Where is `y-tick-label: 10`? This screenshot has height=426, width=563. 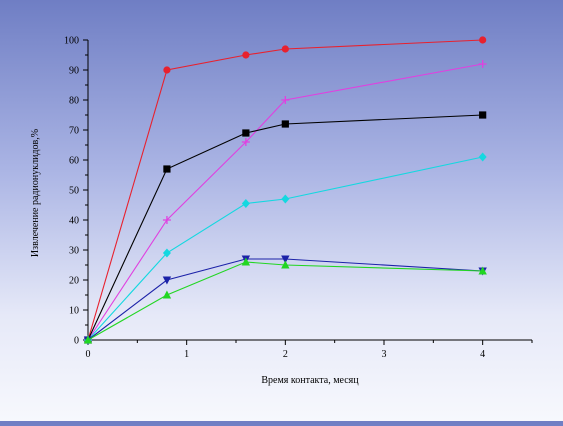 y-tick-label: 10 is located at coordinates (74, 311).